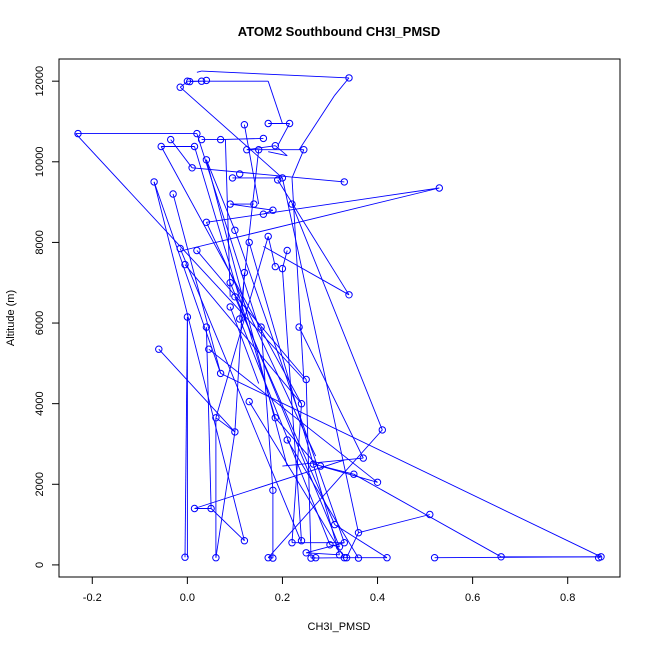 The height and width of the screenshot is (650, 650). Describe the element at coordinates (329, 590) in the screenshot. I see `x-axis: -0.2 0.0 0.2 0.4 0.6 0.8` at that location.